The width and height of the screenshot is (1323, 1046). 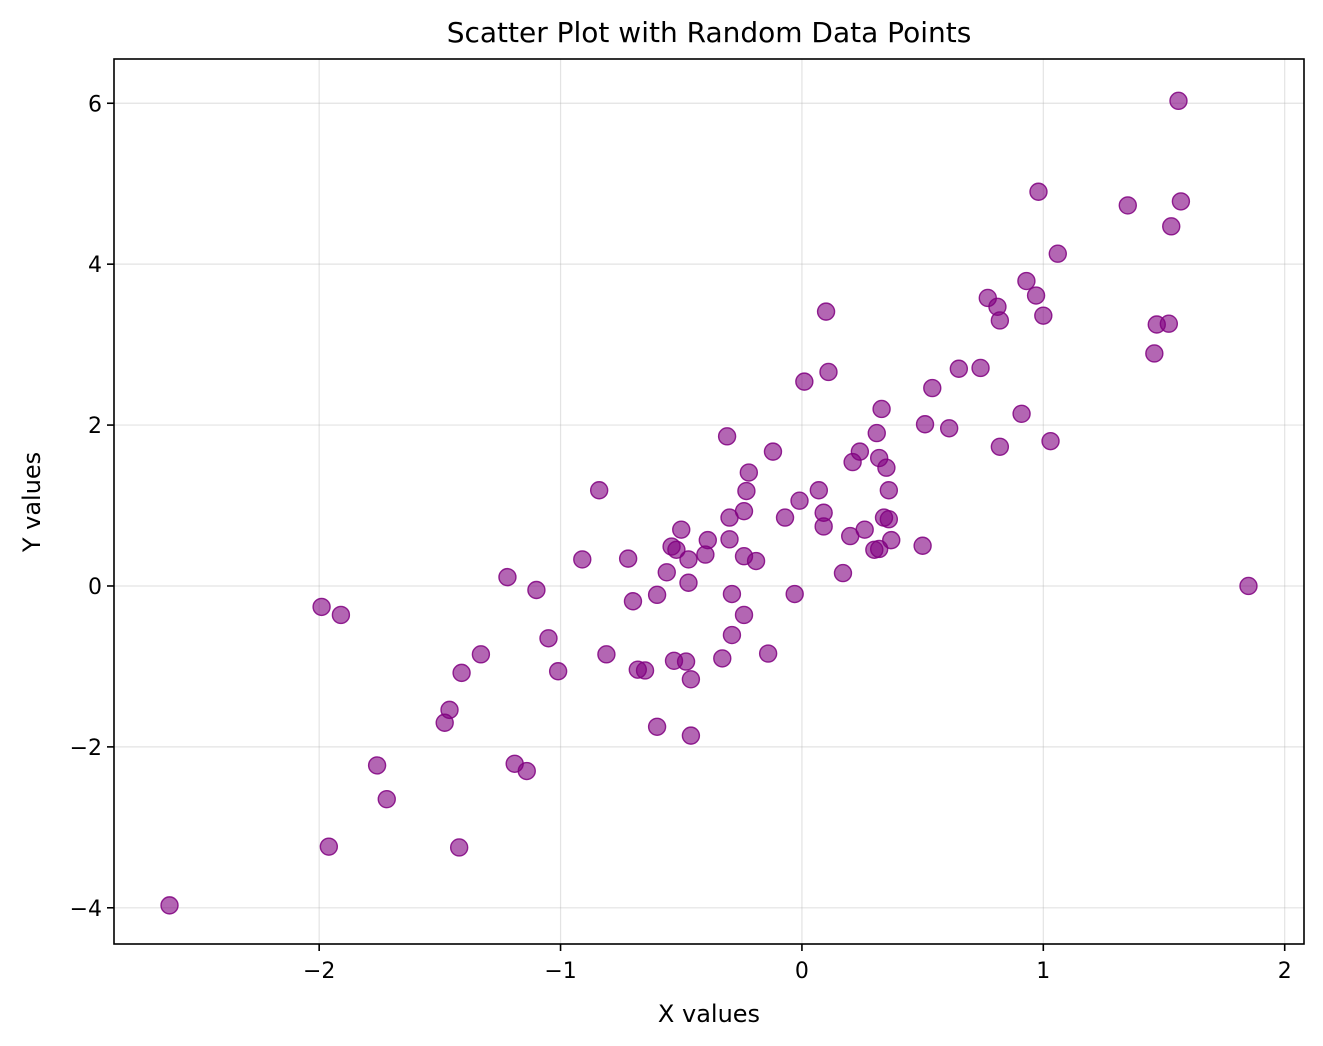 I want to click on y-tick-label: −2, so click(x=86, y=748).